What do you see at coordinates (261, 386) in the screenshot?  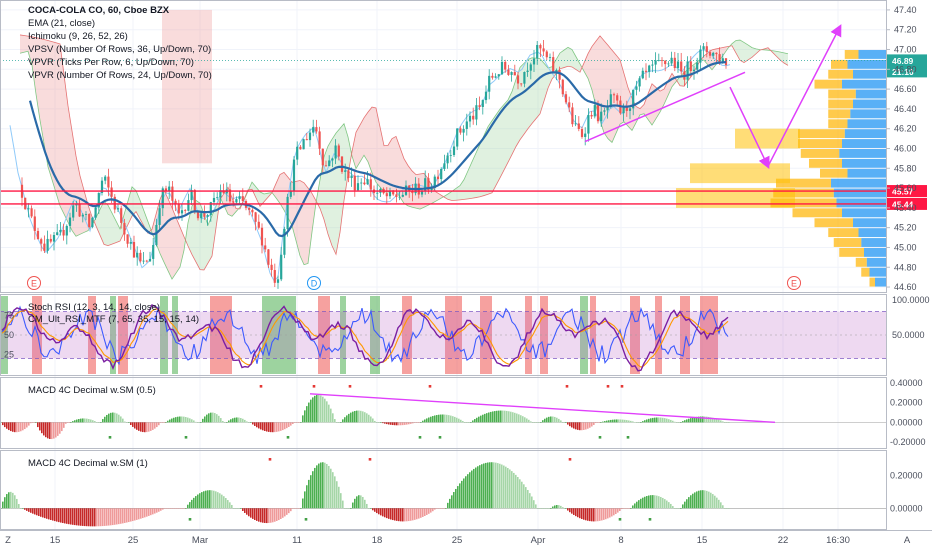 I see `sell-signal` at bounding box center [261, 386].